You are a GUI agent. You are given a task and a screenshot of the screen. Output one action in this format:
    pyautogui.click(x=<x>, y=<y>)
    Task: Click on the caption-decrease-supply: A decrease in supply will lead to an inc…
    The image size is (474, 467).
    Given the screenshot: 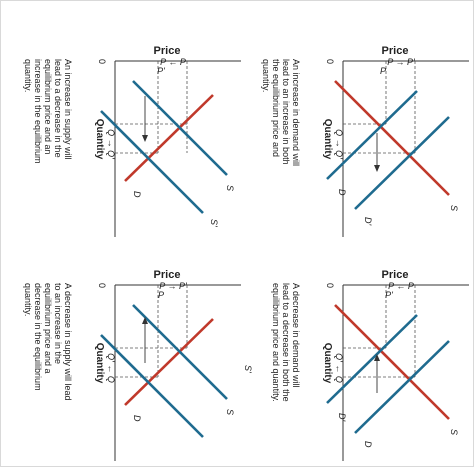 What is the action you would take?
    pyautogui.click(x=48, y=342)
    